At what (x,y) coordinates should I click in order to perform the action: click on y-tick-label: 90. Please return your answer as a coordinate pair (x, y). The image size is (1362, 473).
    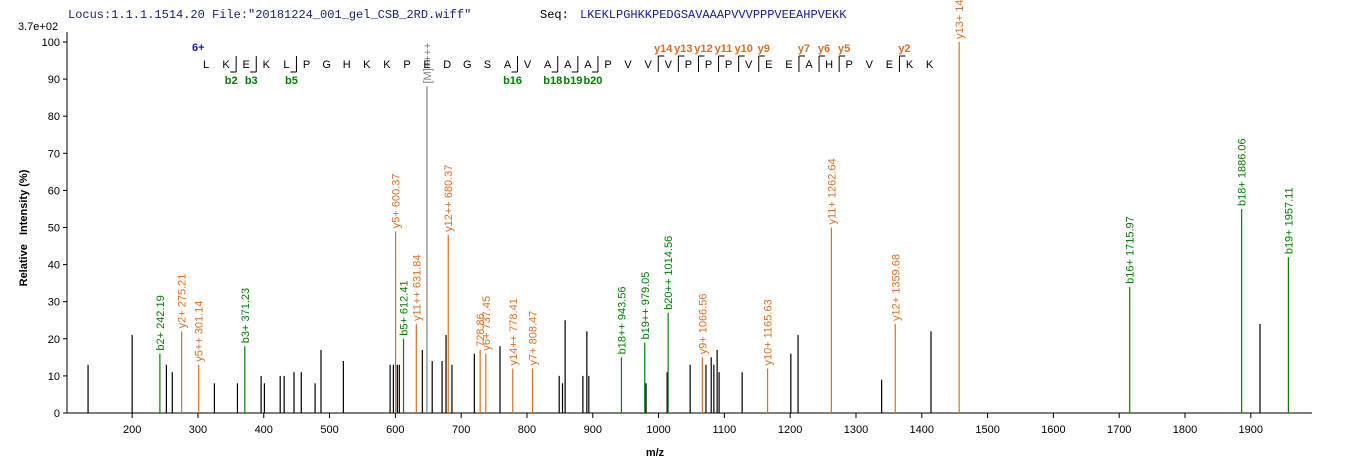
    Looking at the image, I should click on (54, 80).